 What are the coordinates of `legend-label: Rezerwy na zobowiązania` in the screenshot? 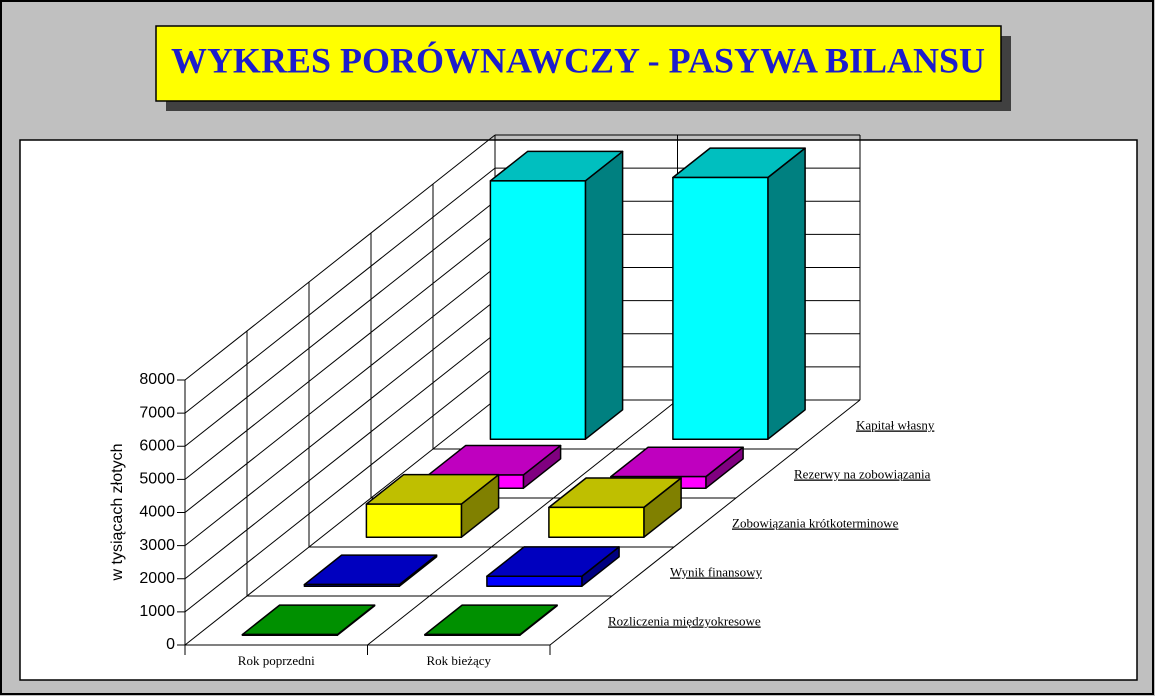 It's located at (862, 473).